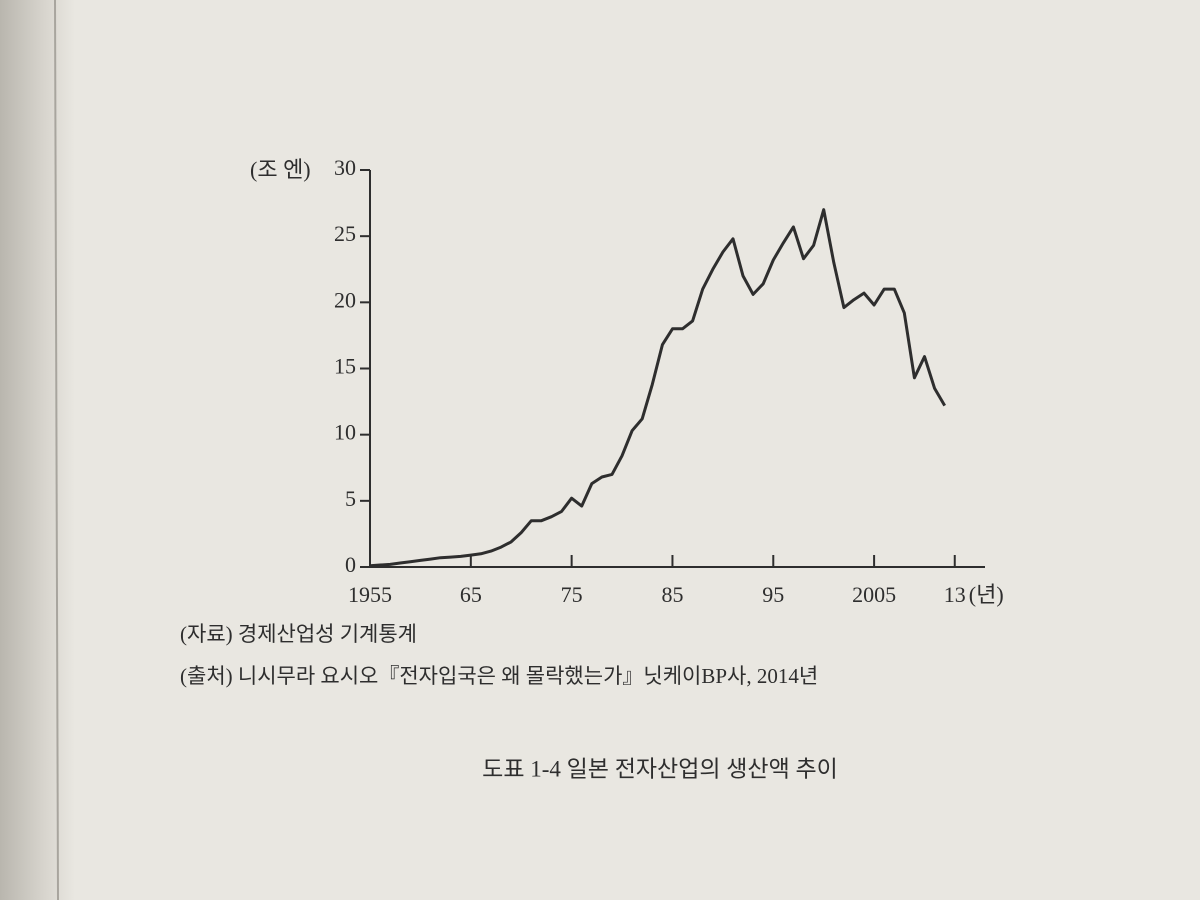 This screenshot has width=1200, height=900. I want to click on x-axis-label: (년), so click(986, 594).